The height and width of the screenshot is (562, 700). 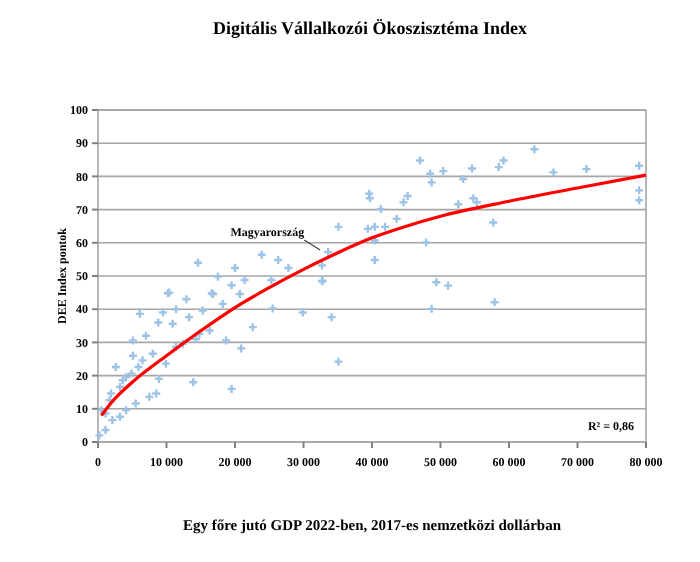 What do you see at coordinates (370, 28) in the screenshot?
I see `chart-title: Digitális Vállalkozói Ökoszisztéma Index` at bounding box center [370, 28].